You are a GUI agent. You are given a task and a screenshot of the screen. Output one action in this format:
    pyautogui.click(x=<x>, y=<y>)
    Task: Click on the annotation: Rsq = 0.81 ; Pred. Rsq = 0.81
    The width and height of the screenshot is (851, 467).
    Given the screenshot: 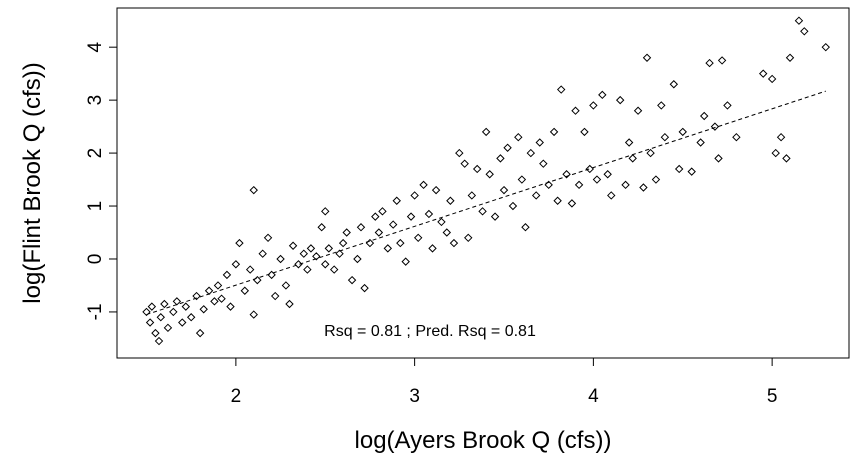 What is the action you would take?
    pyautogui.click(x=430, y=331)
    